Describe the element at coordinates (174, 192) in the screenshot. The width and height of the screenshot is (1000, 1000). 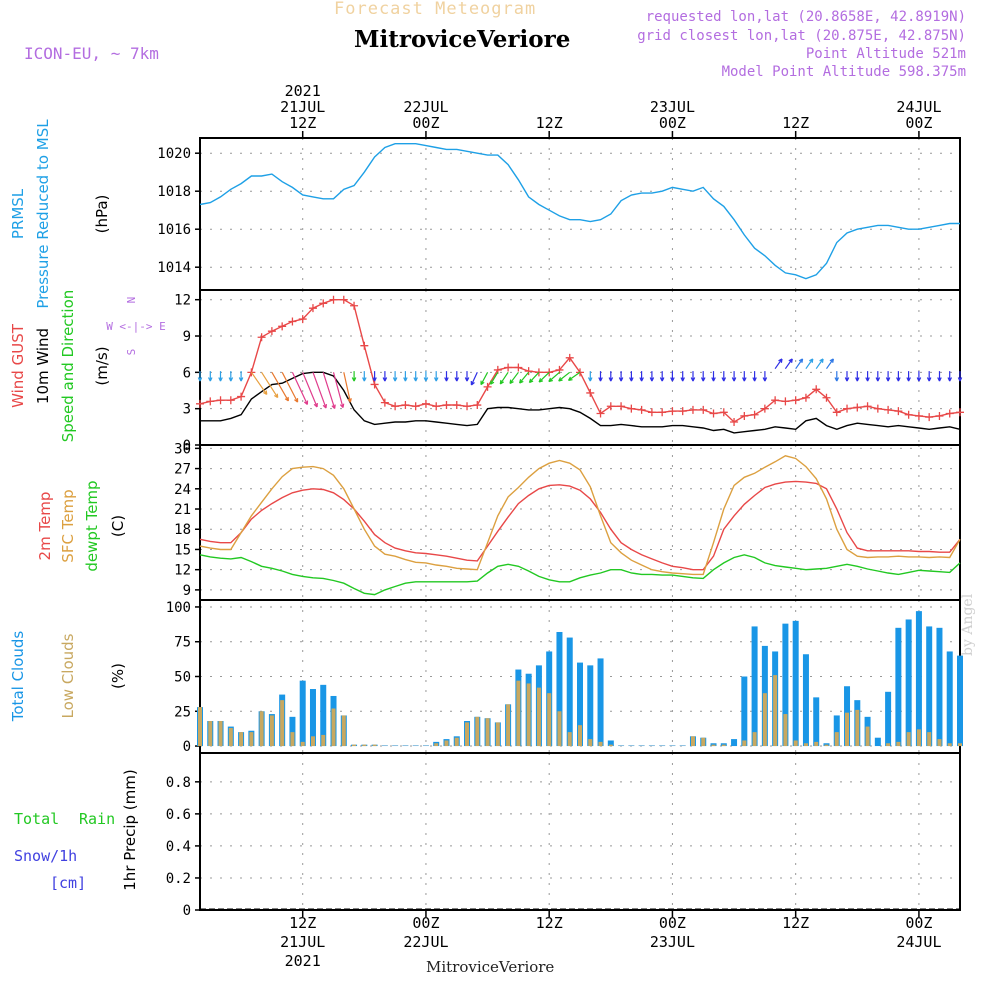
I see `y-tick-label: 1018` at that location.